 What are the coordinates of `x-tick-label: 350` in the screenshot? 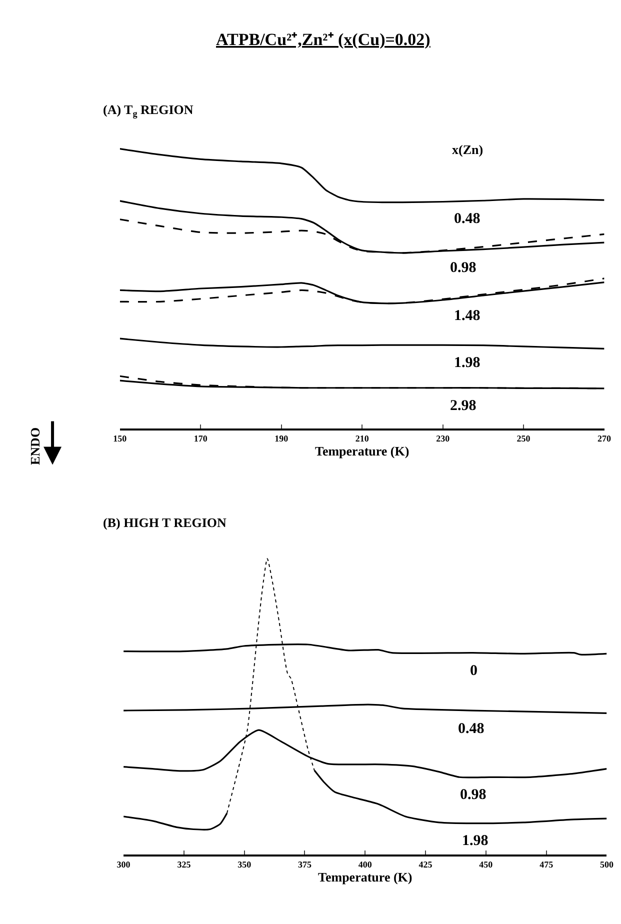 It's located at (245, 865).